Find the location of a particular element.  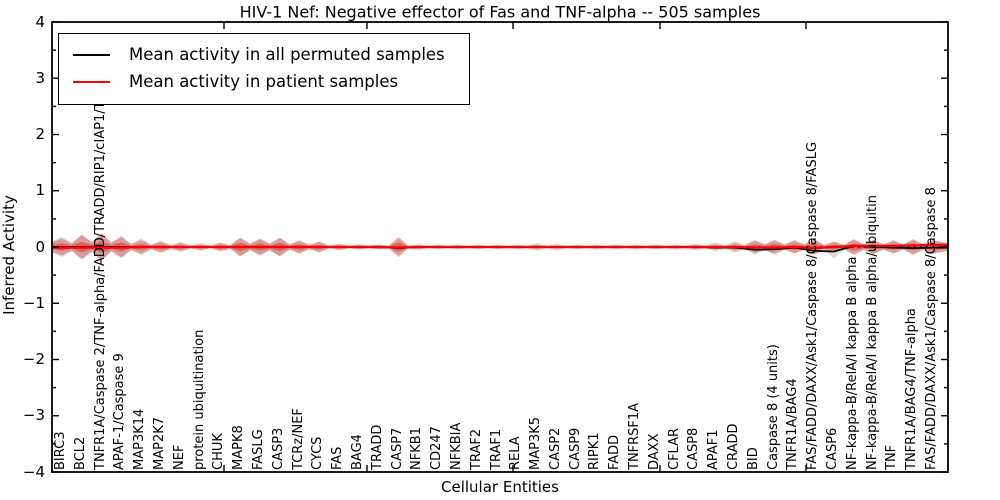

category-label: MAP3K14 is located at coordinates (140, 439).